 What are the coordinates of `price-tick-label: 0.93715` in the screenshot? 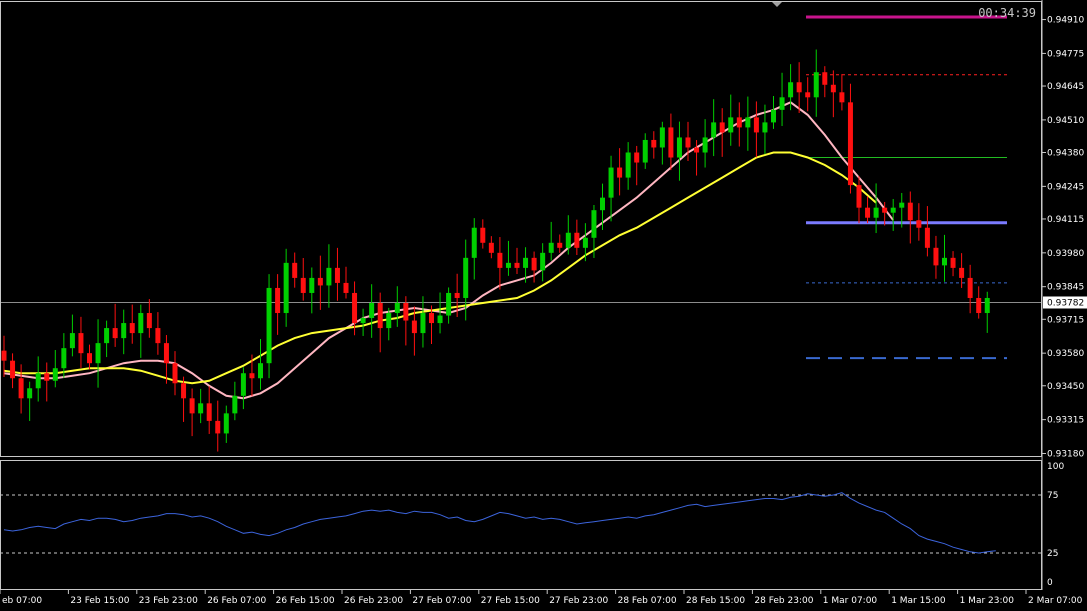 It's located at (1065, 320).